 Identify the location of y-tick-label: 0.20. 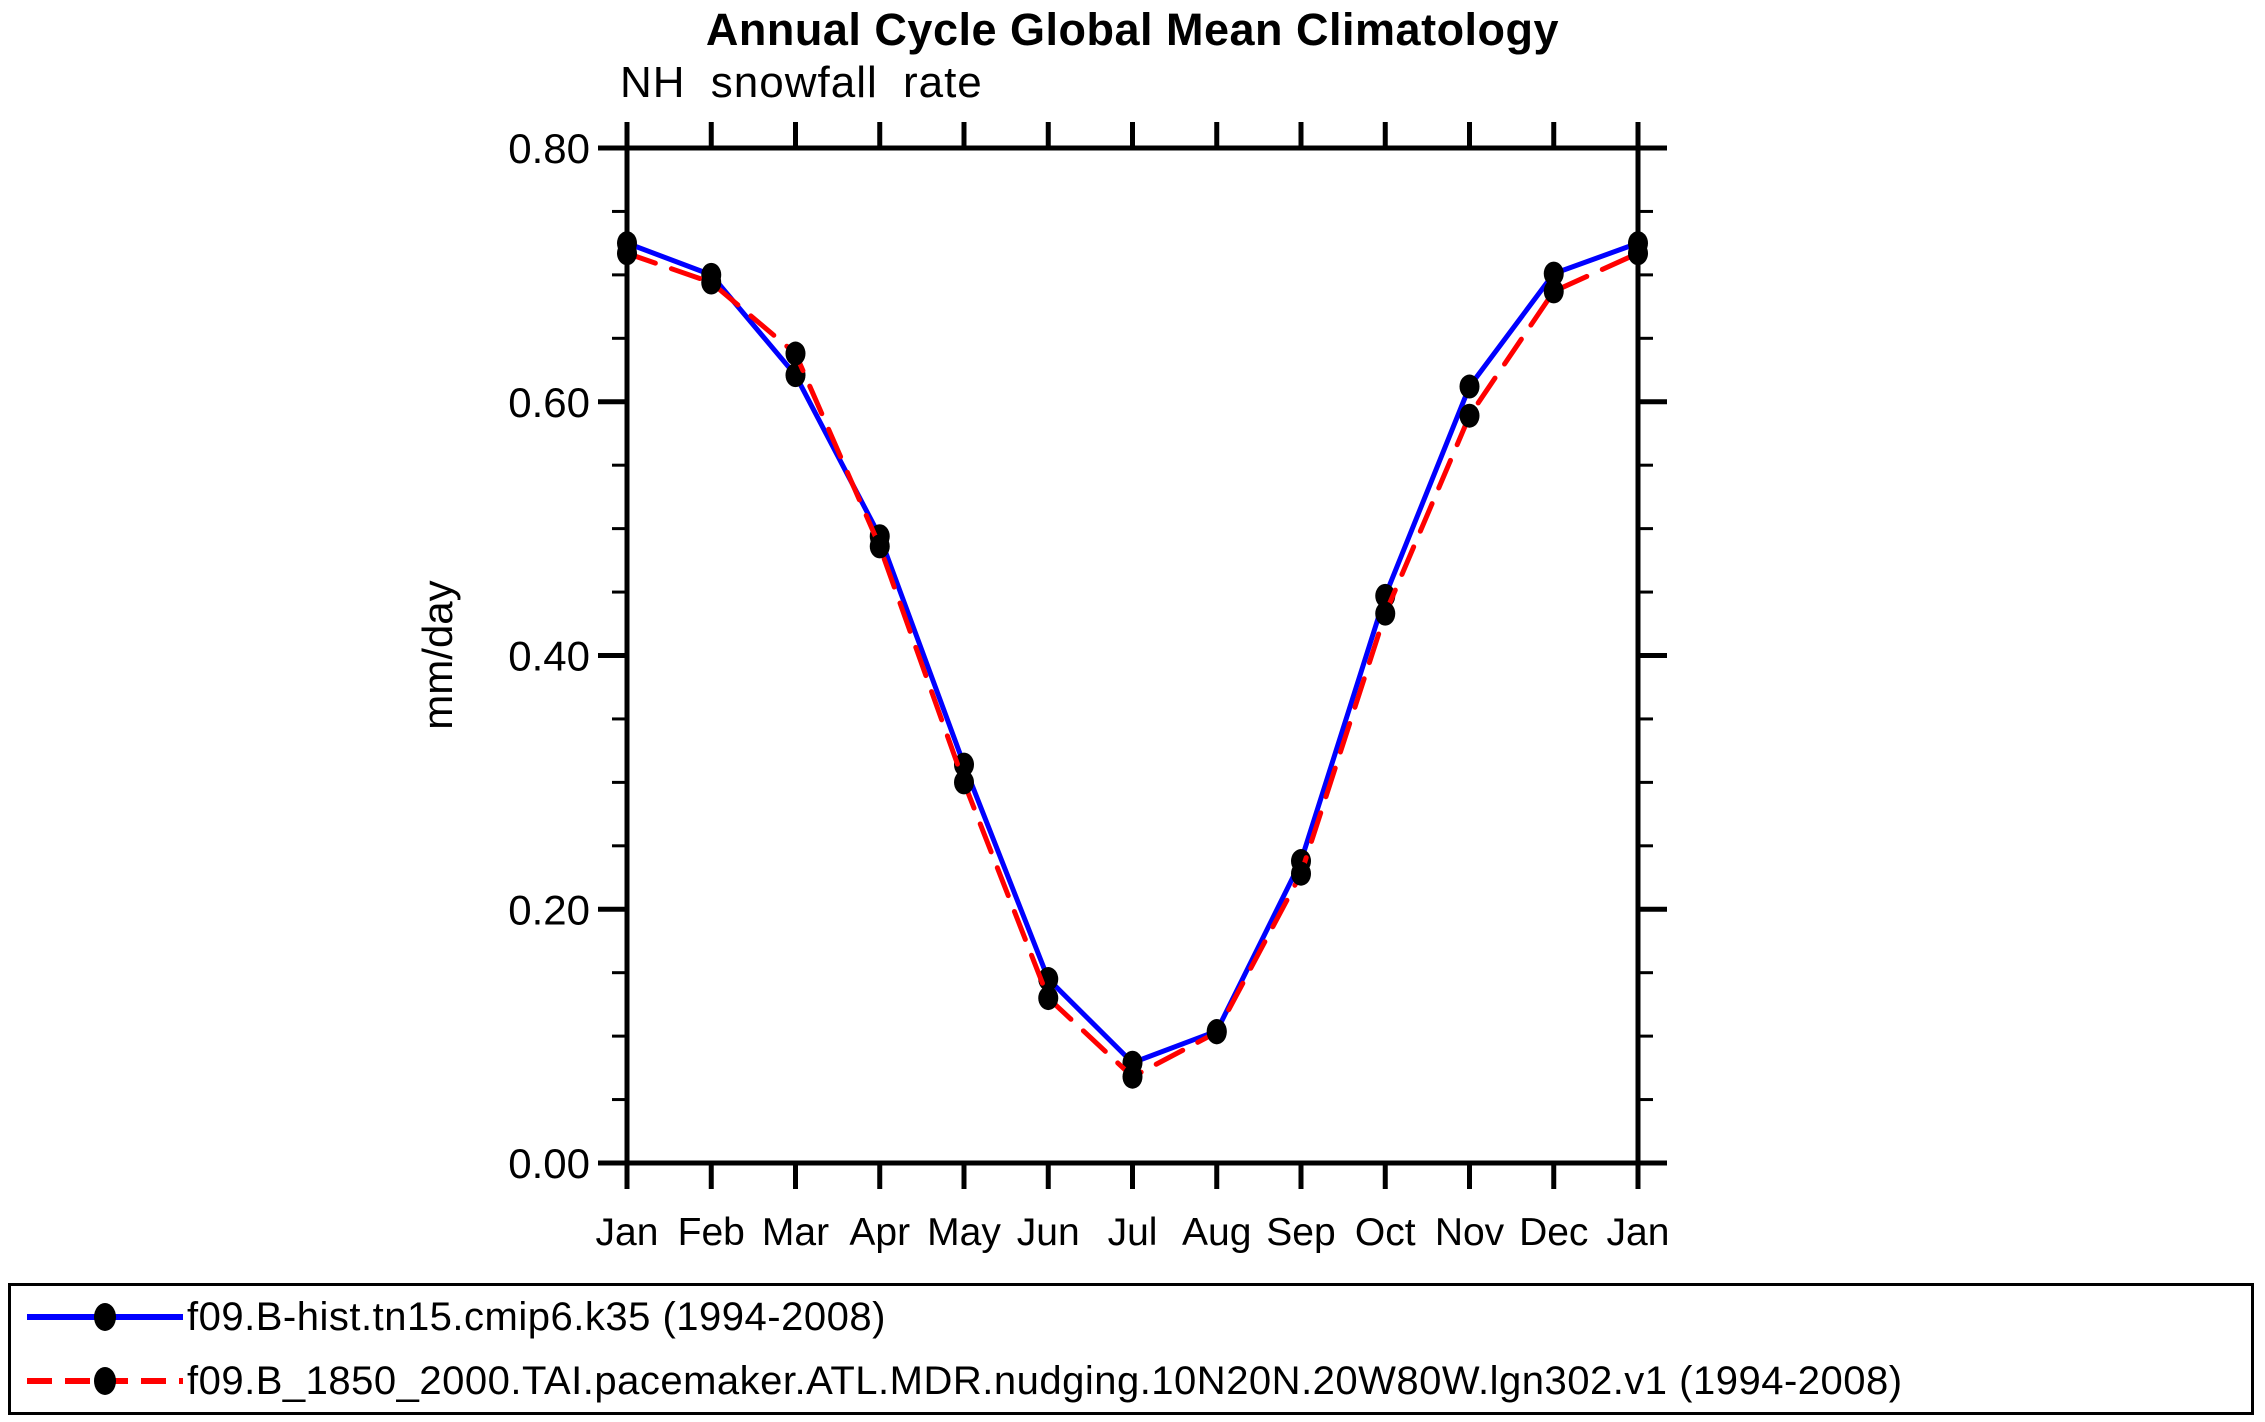
(549, 909).